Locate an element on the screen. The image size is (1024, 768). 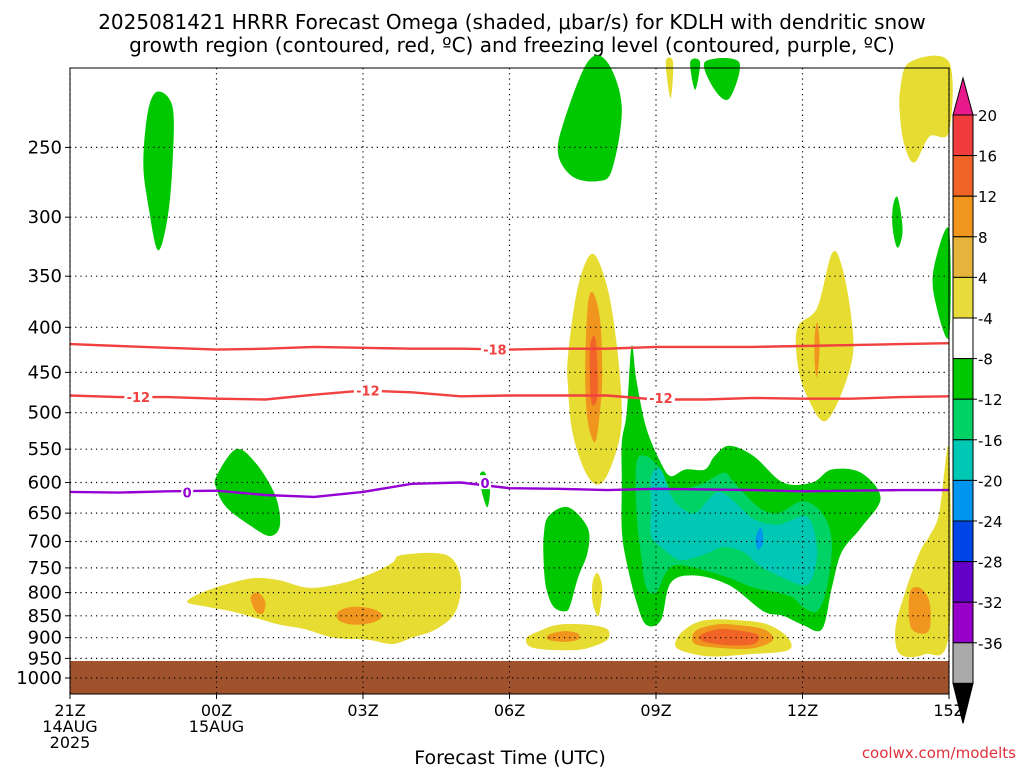
y-tick-label: 400 is located at coordinates (45, 327).